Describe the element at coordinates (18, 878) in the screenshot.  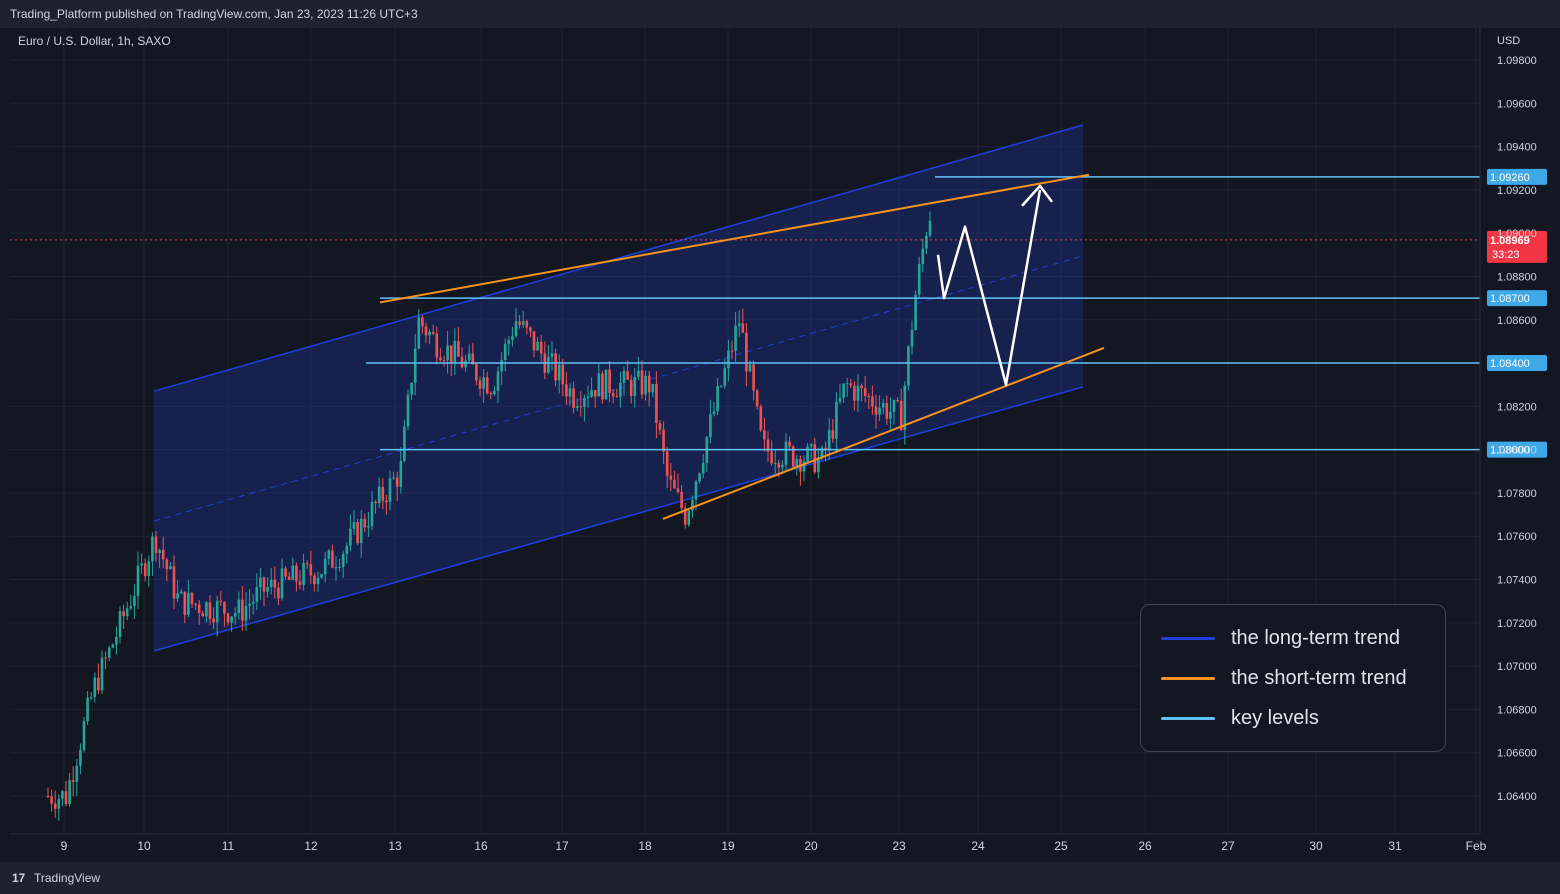
I see `tradingview-logo-icon: 17` at that location.